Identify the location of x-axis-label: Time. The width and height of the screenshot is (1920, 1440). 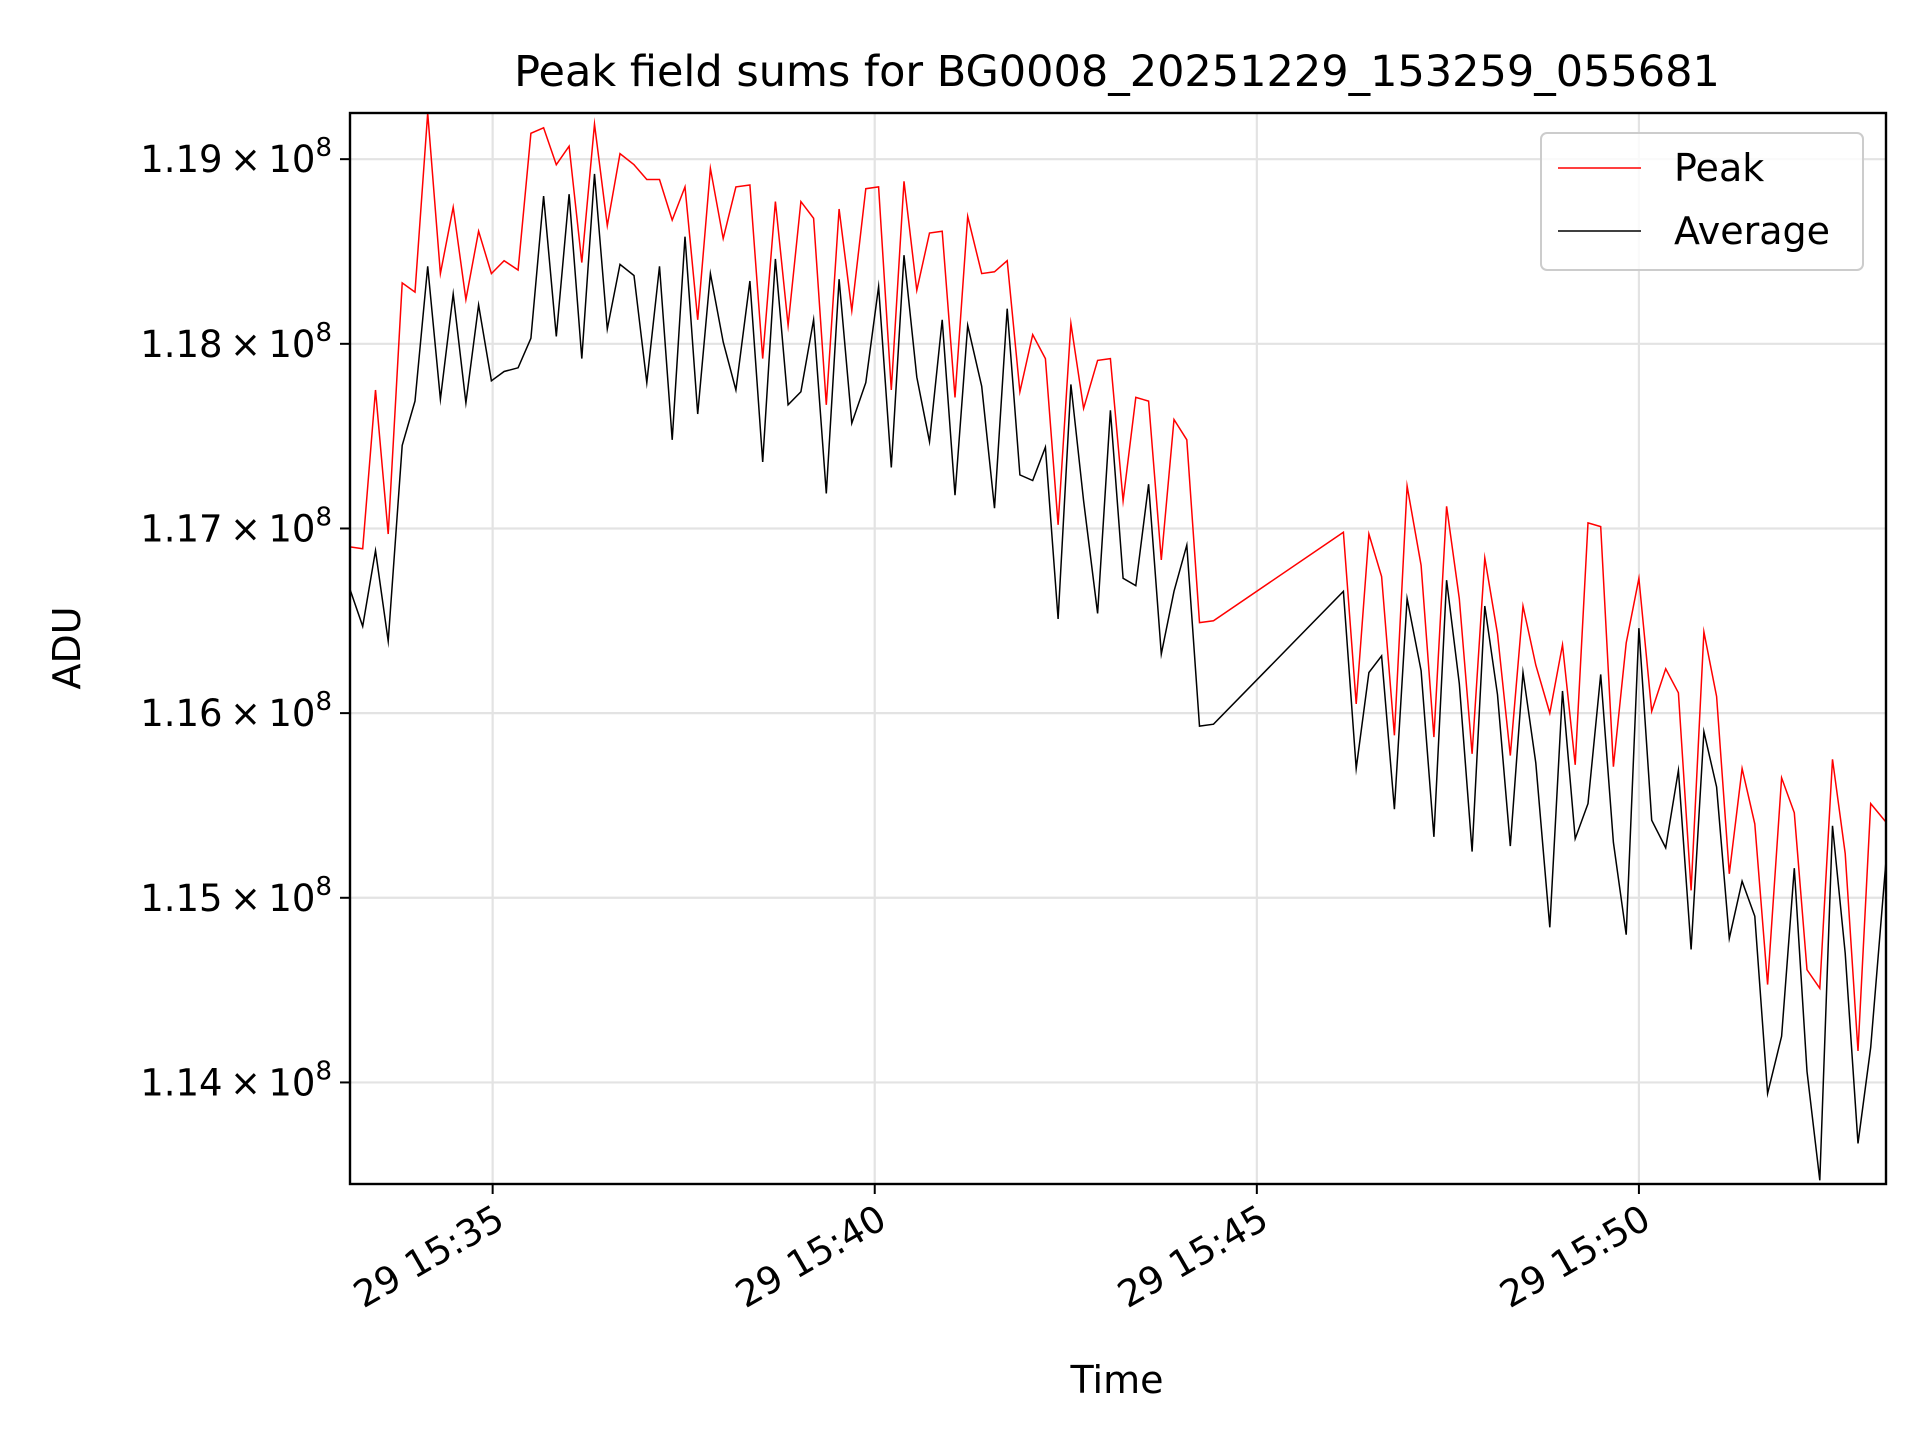
(1117, 1380).